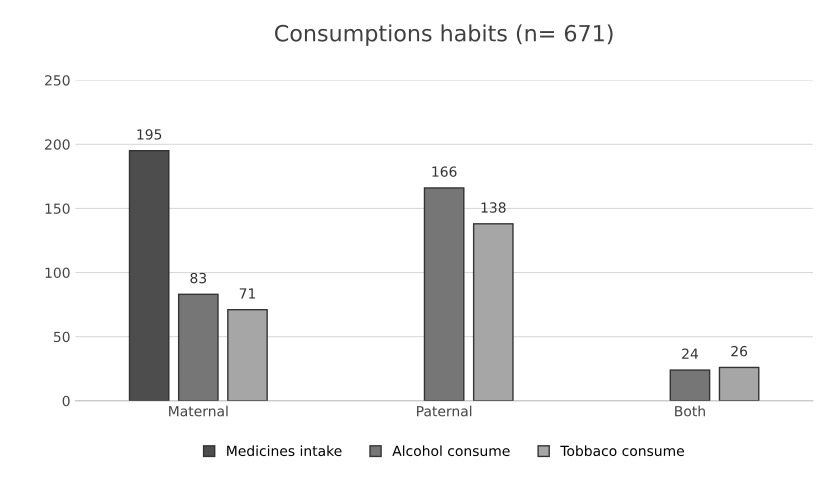 The width and height of the screenshot is (838, 501). What do you see at coordinates (66, 401) in the screenshot?
I see `y-tick-label: 0` at bounding box center [66, 401].